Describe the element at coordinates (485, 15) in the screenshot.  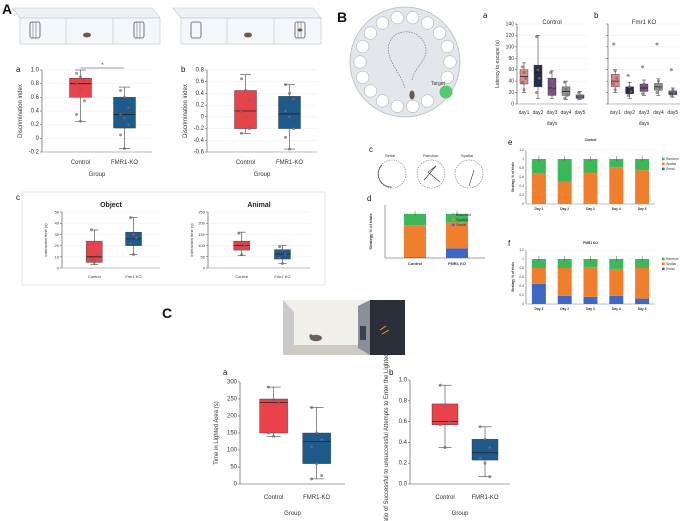
I see `subpanel-label-Ba: a` at that location.